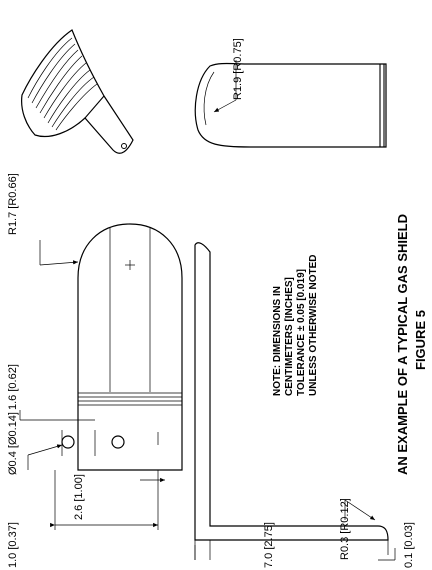  Describe the element at coordinates (77, 91) in the screenshot. I see `isometric-view` at that location.